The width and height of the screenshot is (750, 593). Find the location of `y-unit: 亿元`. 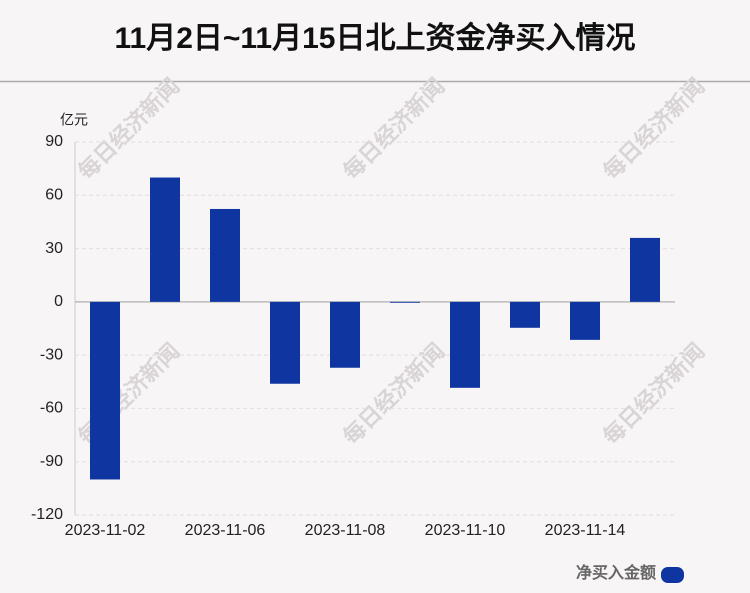

y-unit: 亿元 is located at coordinates (74, 120).